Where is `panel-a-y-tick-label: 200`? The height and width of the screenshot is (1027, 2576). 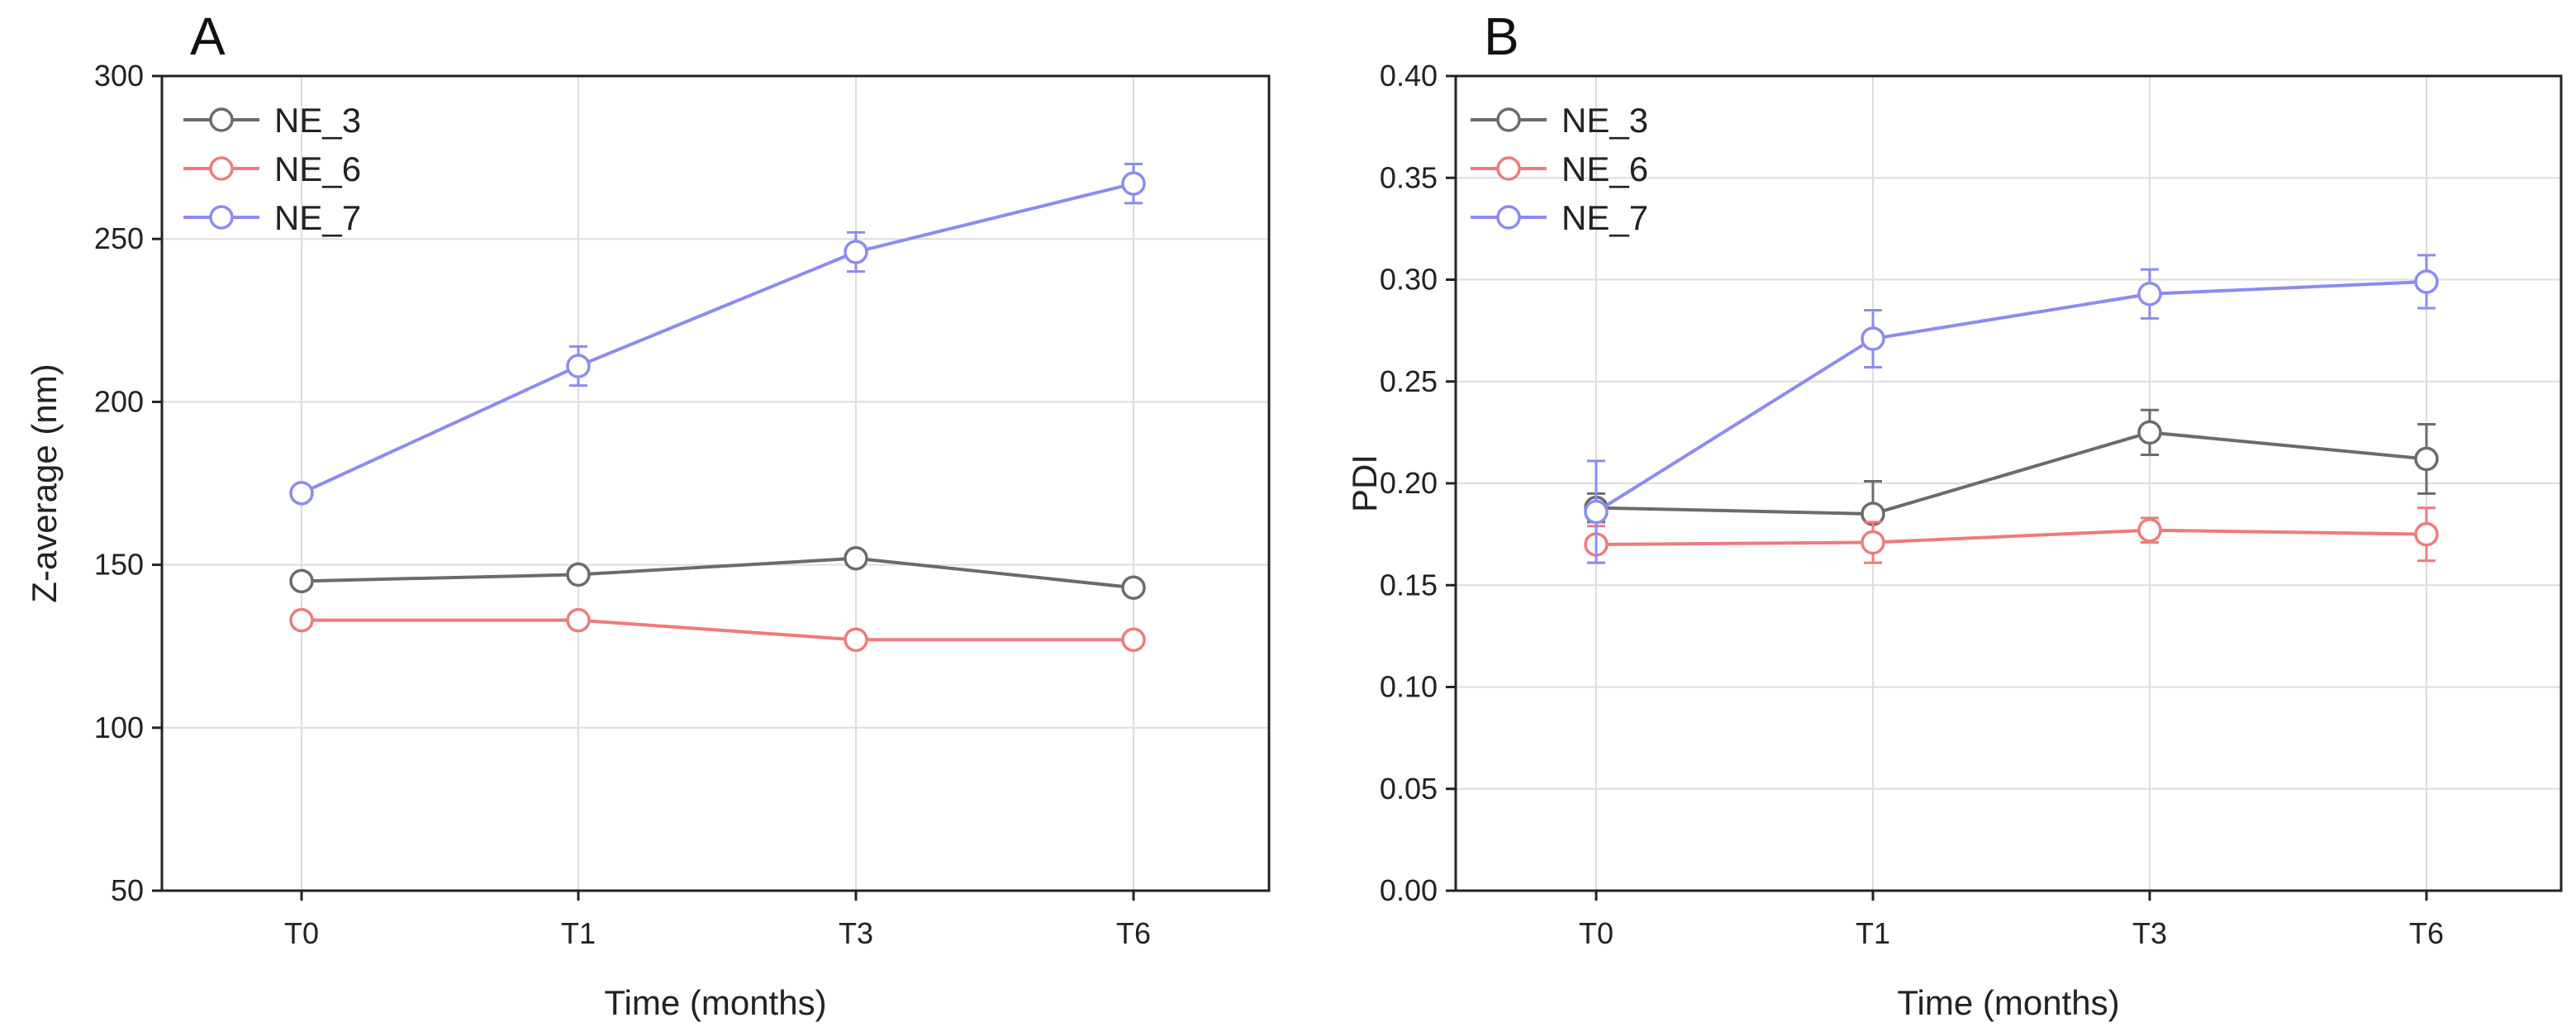
panel-a-y-tick-label: 200 is located at coordinates (119, 401).